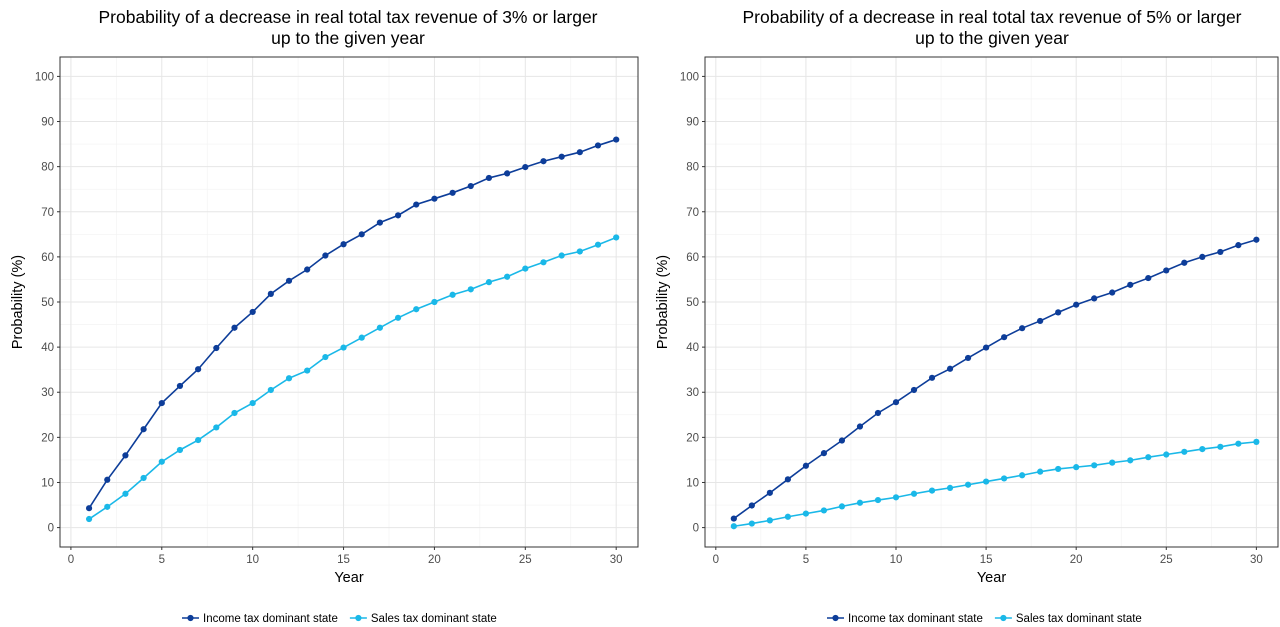 Image resolution: width=1280 pixels, height=627 pixels. What do you see at coordinates (692, 123) in the screenshot?
I see `y-tick-label: 90` at bounding box center [692, 123].